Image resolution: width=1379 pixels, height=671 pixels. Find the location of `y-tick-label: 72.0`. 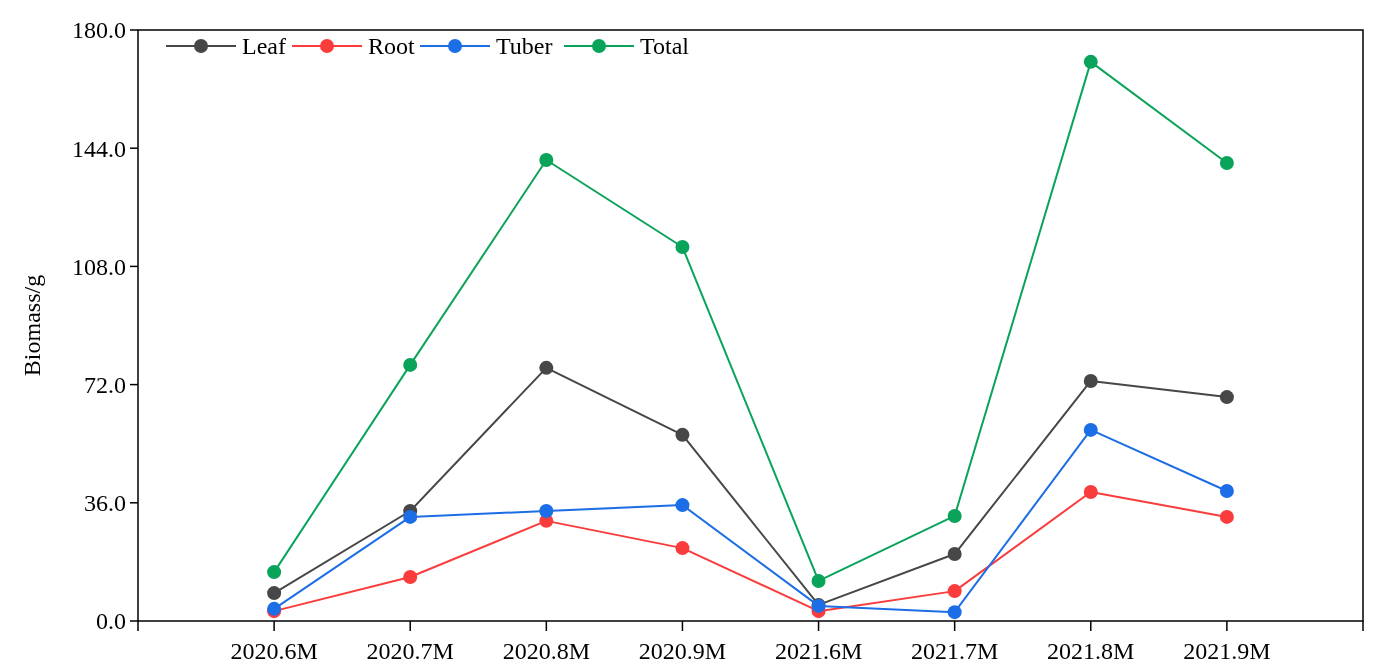

y-tick-label: 72.0 is located at coordinates (105, 385).